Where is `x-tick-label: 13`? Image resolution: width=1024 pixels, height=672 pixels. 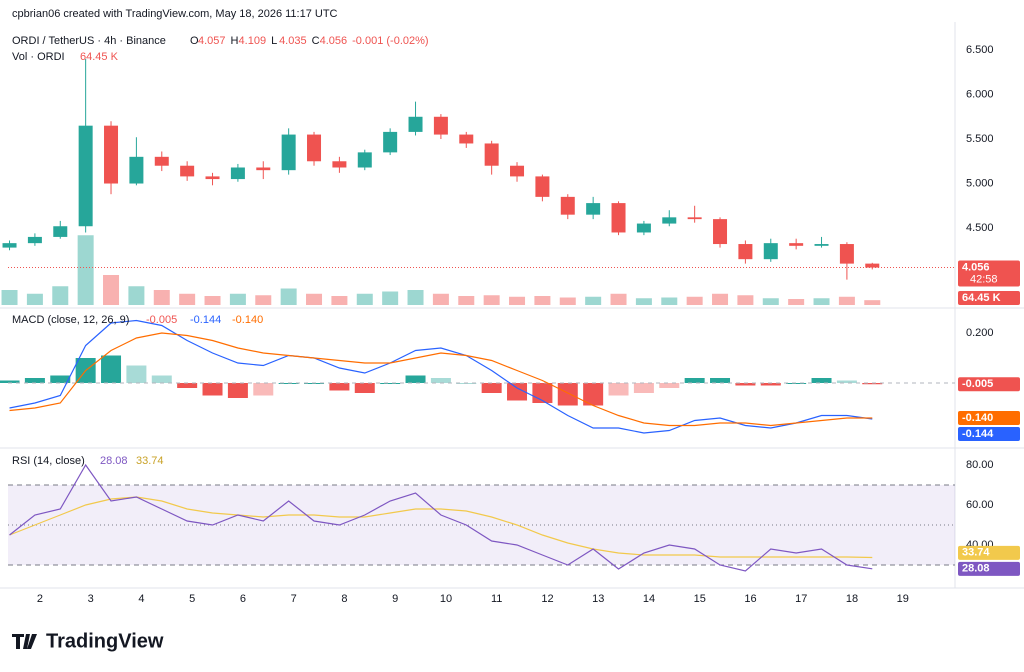 x-tick-label: 13 is located at coordinates (598, 599).